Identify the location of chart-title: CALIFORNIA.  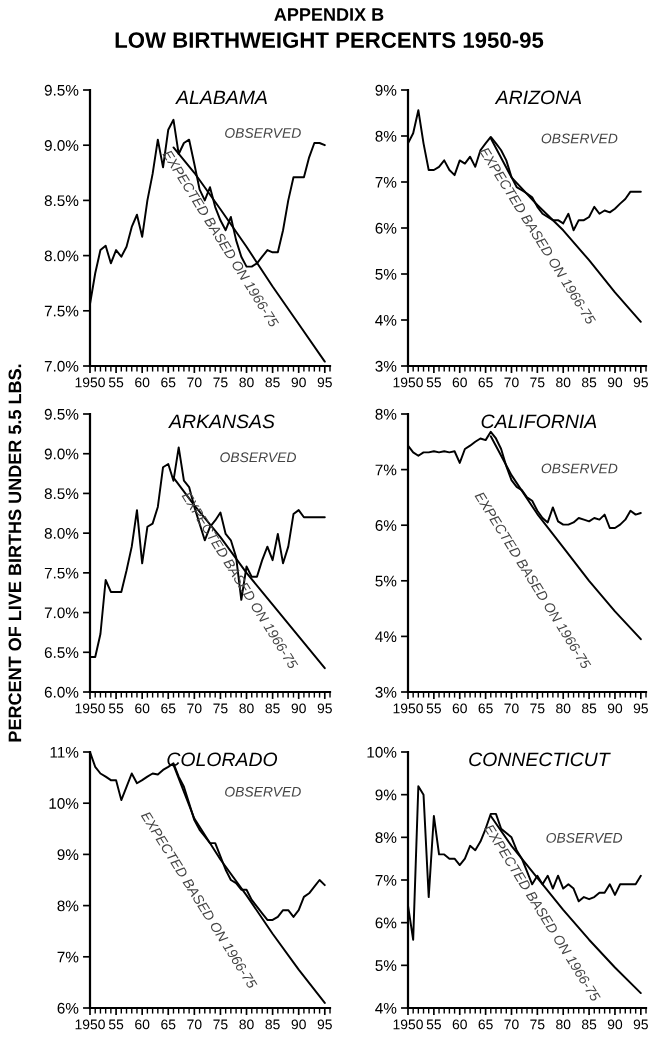
(539, 421).